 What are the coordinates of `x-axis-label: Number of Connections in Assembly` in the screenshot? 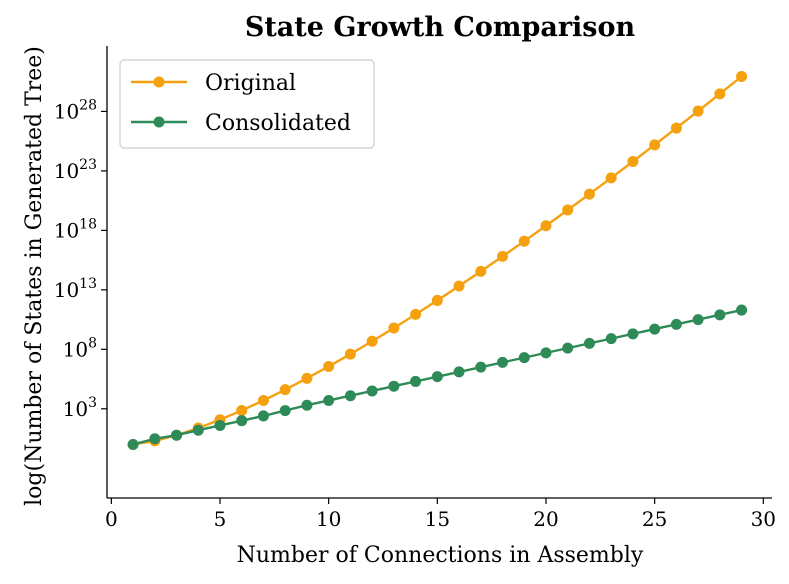 It's located at (440, 555).